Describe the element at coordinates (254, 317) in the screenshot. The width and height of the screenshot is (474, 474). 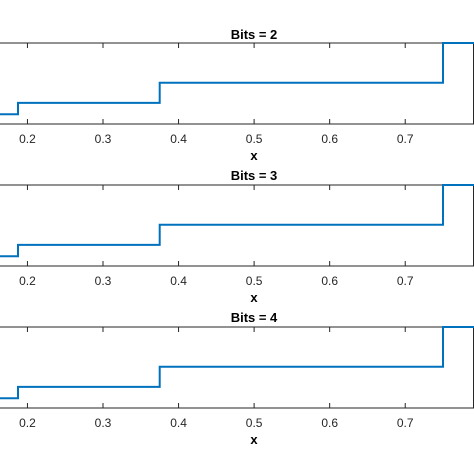
I see `chart-title: Bits = 4` at that location.